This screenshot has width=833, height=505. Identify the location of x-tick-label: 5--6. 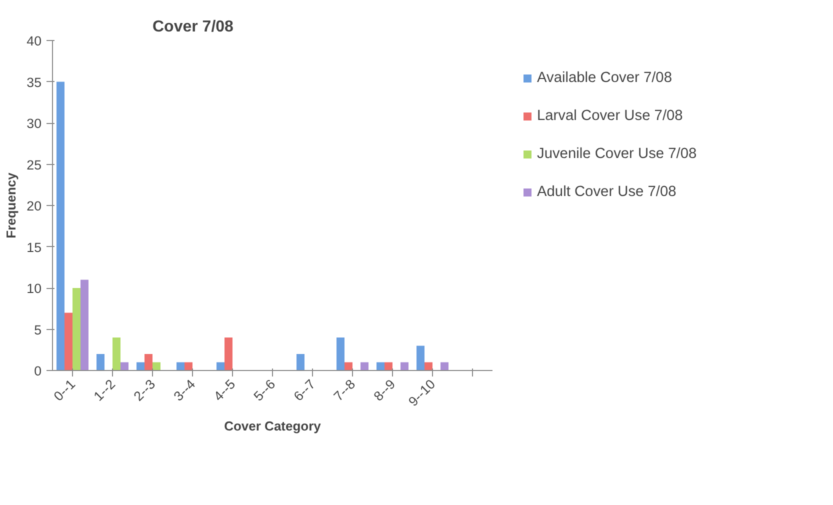
(264, 390).